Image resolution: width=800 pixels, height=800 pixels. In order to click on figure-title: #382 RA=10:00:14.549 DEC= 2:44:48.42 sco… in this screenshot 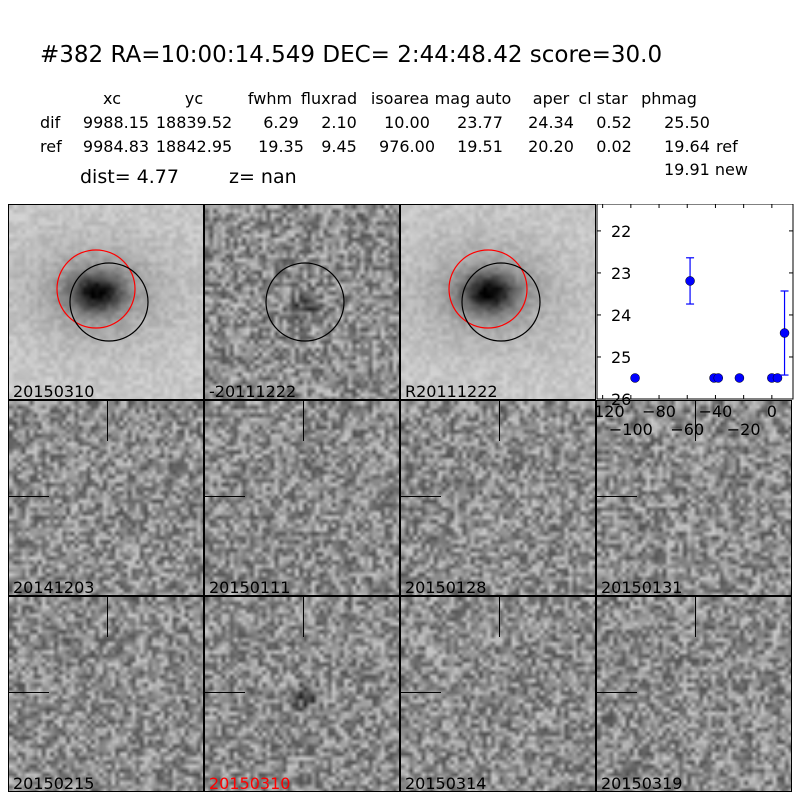, I will do `click(351, 55)`.